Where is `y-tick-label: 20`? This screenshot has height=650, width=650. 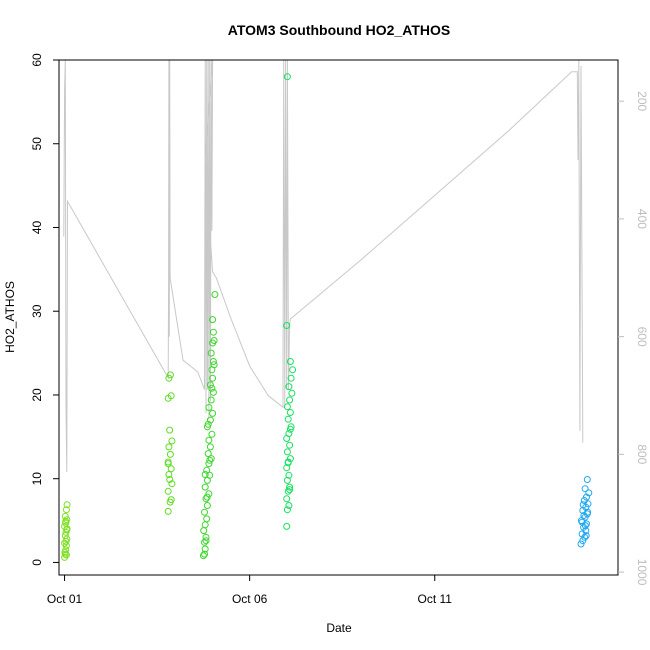 y-tick-label: 20 is located at coordinates (37, 395).